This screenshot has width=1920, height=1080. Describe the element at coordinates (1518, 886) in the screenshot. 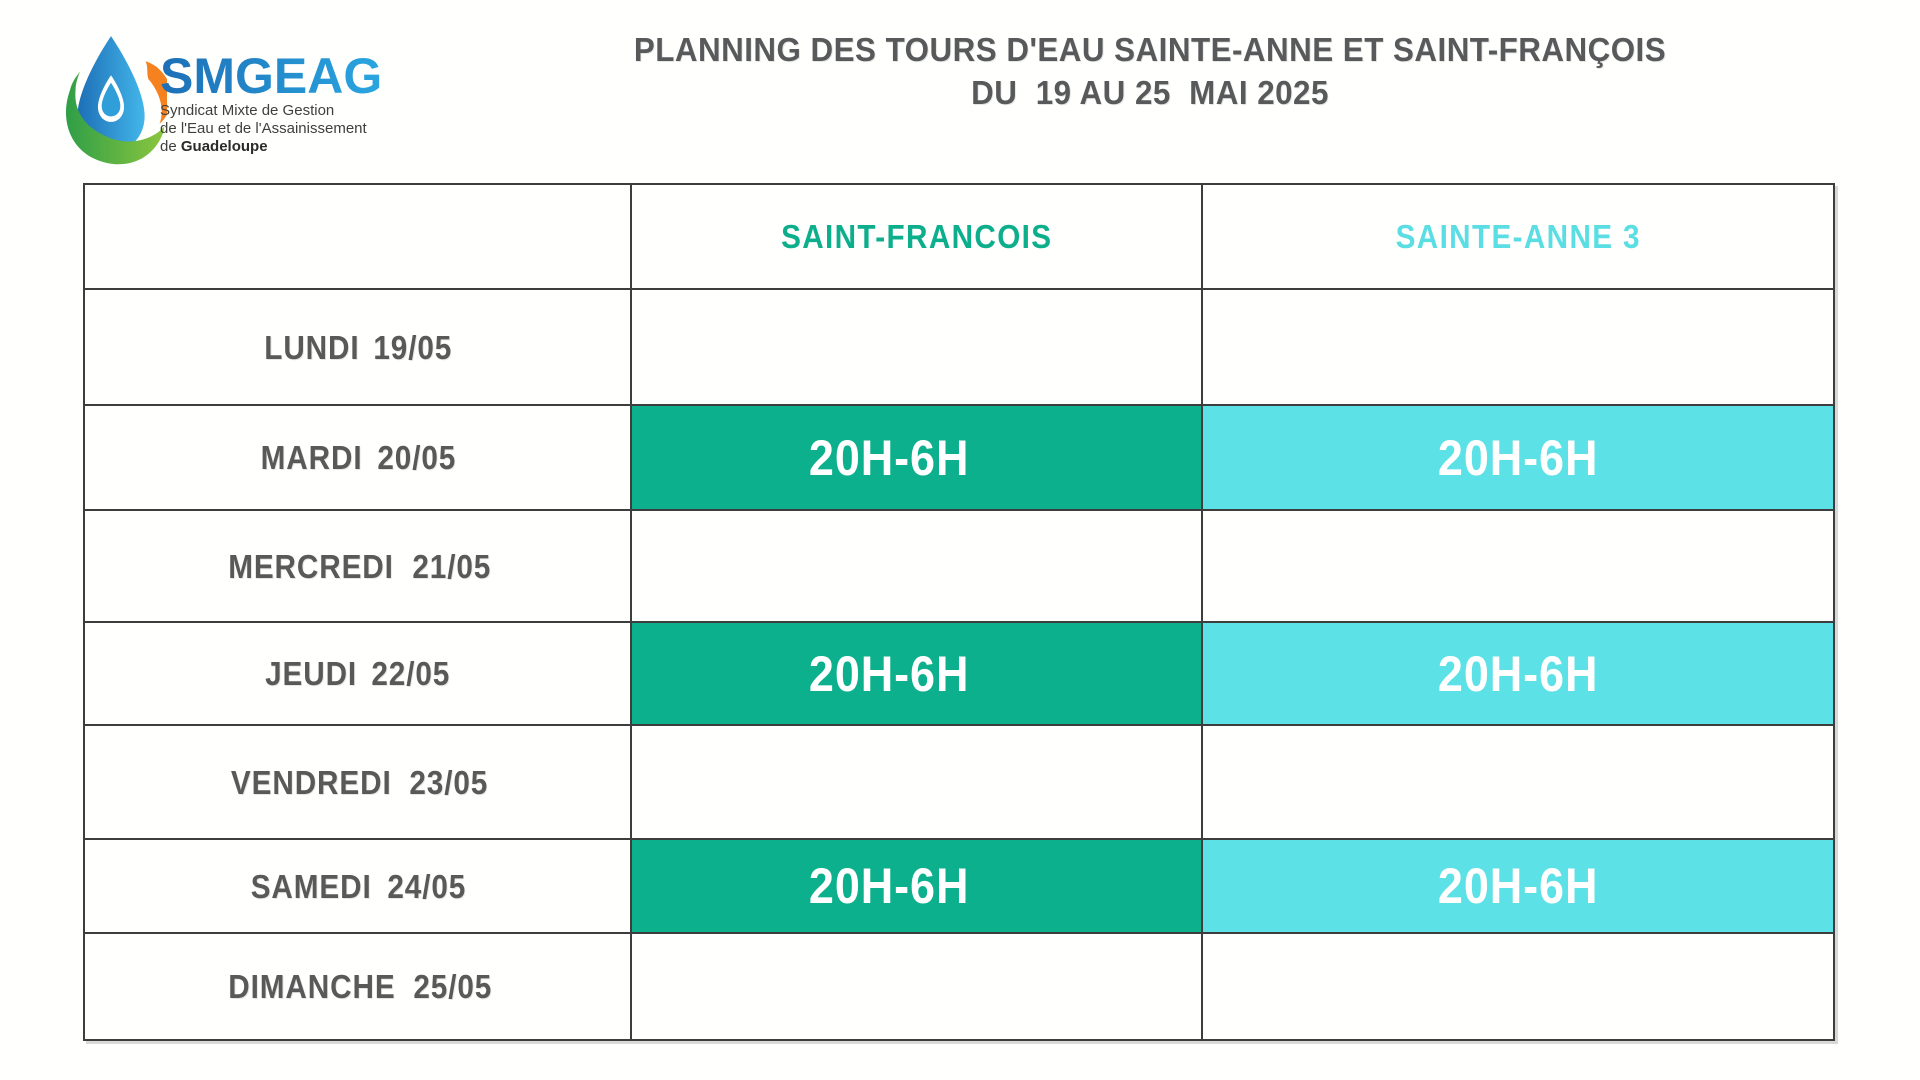

I see `schedule-cell-sainte-anne-samedi: 20H-6H` at that location.